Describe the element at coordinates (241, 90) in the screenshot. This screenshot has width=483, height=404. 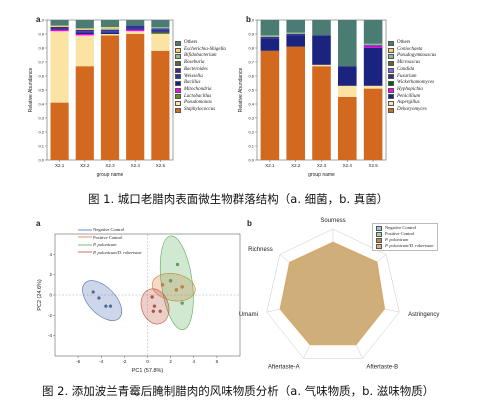
I see `fig1b-y-axis-title: Relative Abundance` at that location.